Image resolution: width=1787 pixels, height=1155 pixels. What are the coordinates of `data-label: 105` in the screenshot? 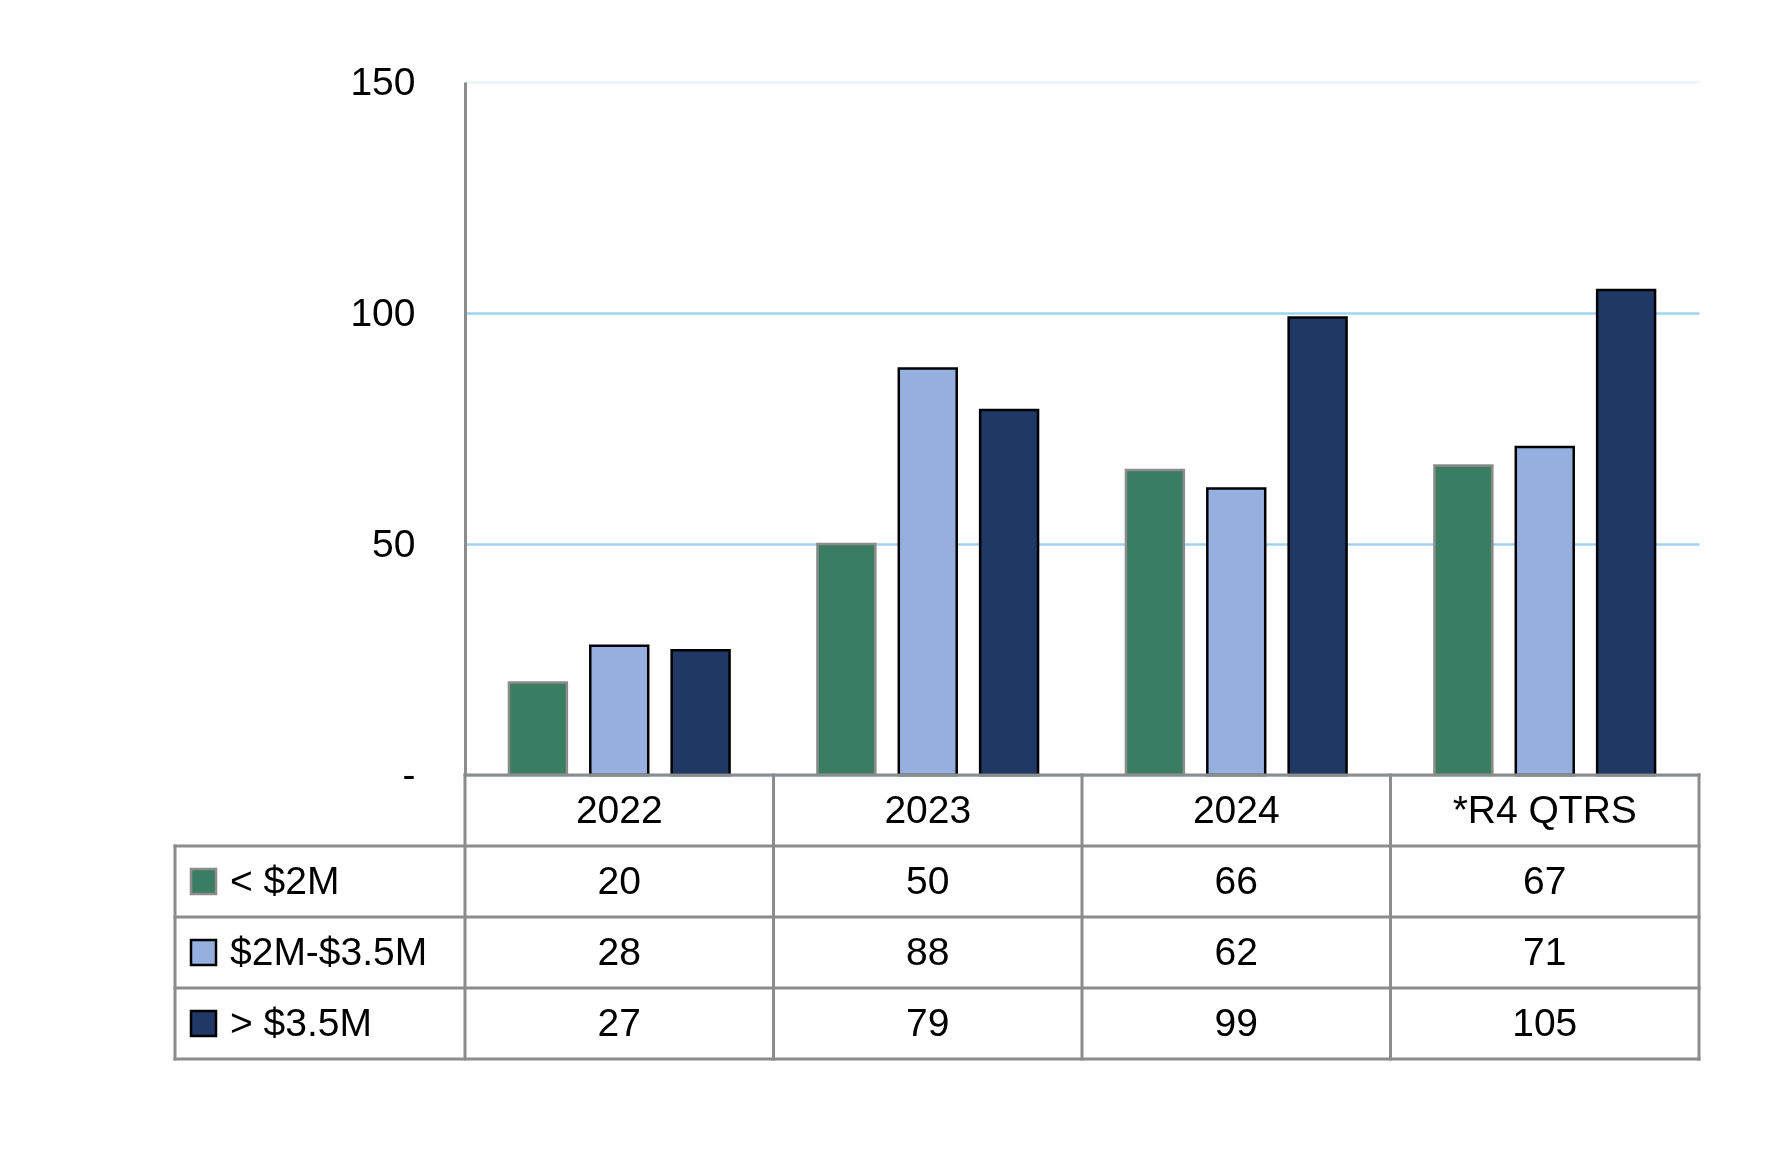 It's located at (1545, 1022).